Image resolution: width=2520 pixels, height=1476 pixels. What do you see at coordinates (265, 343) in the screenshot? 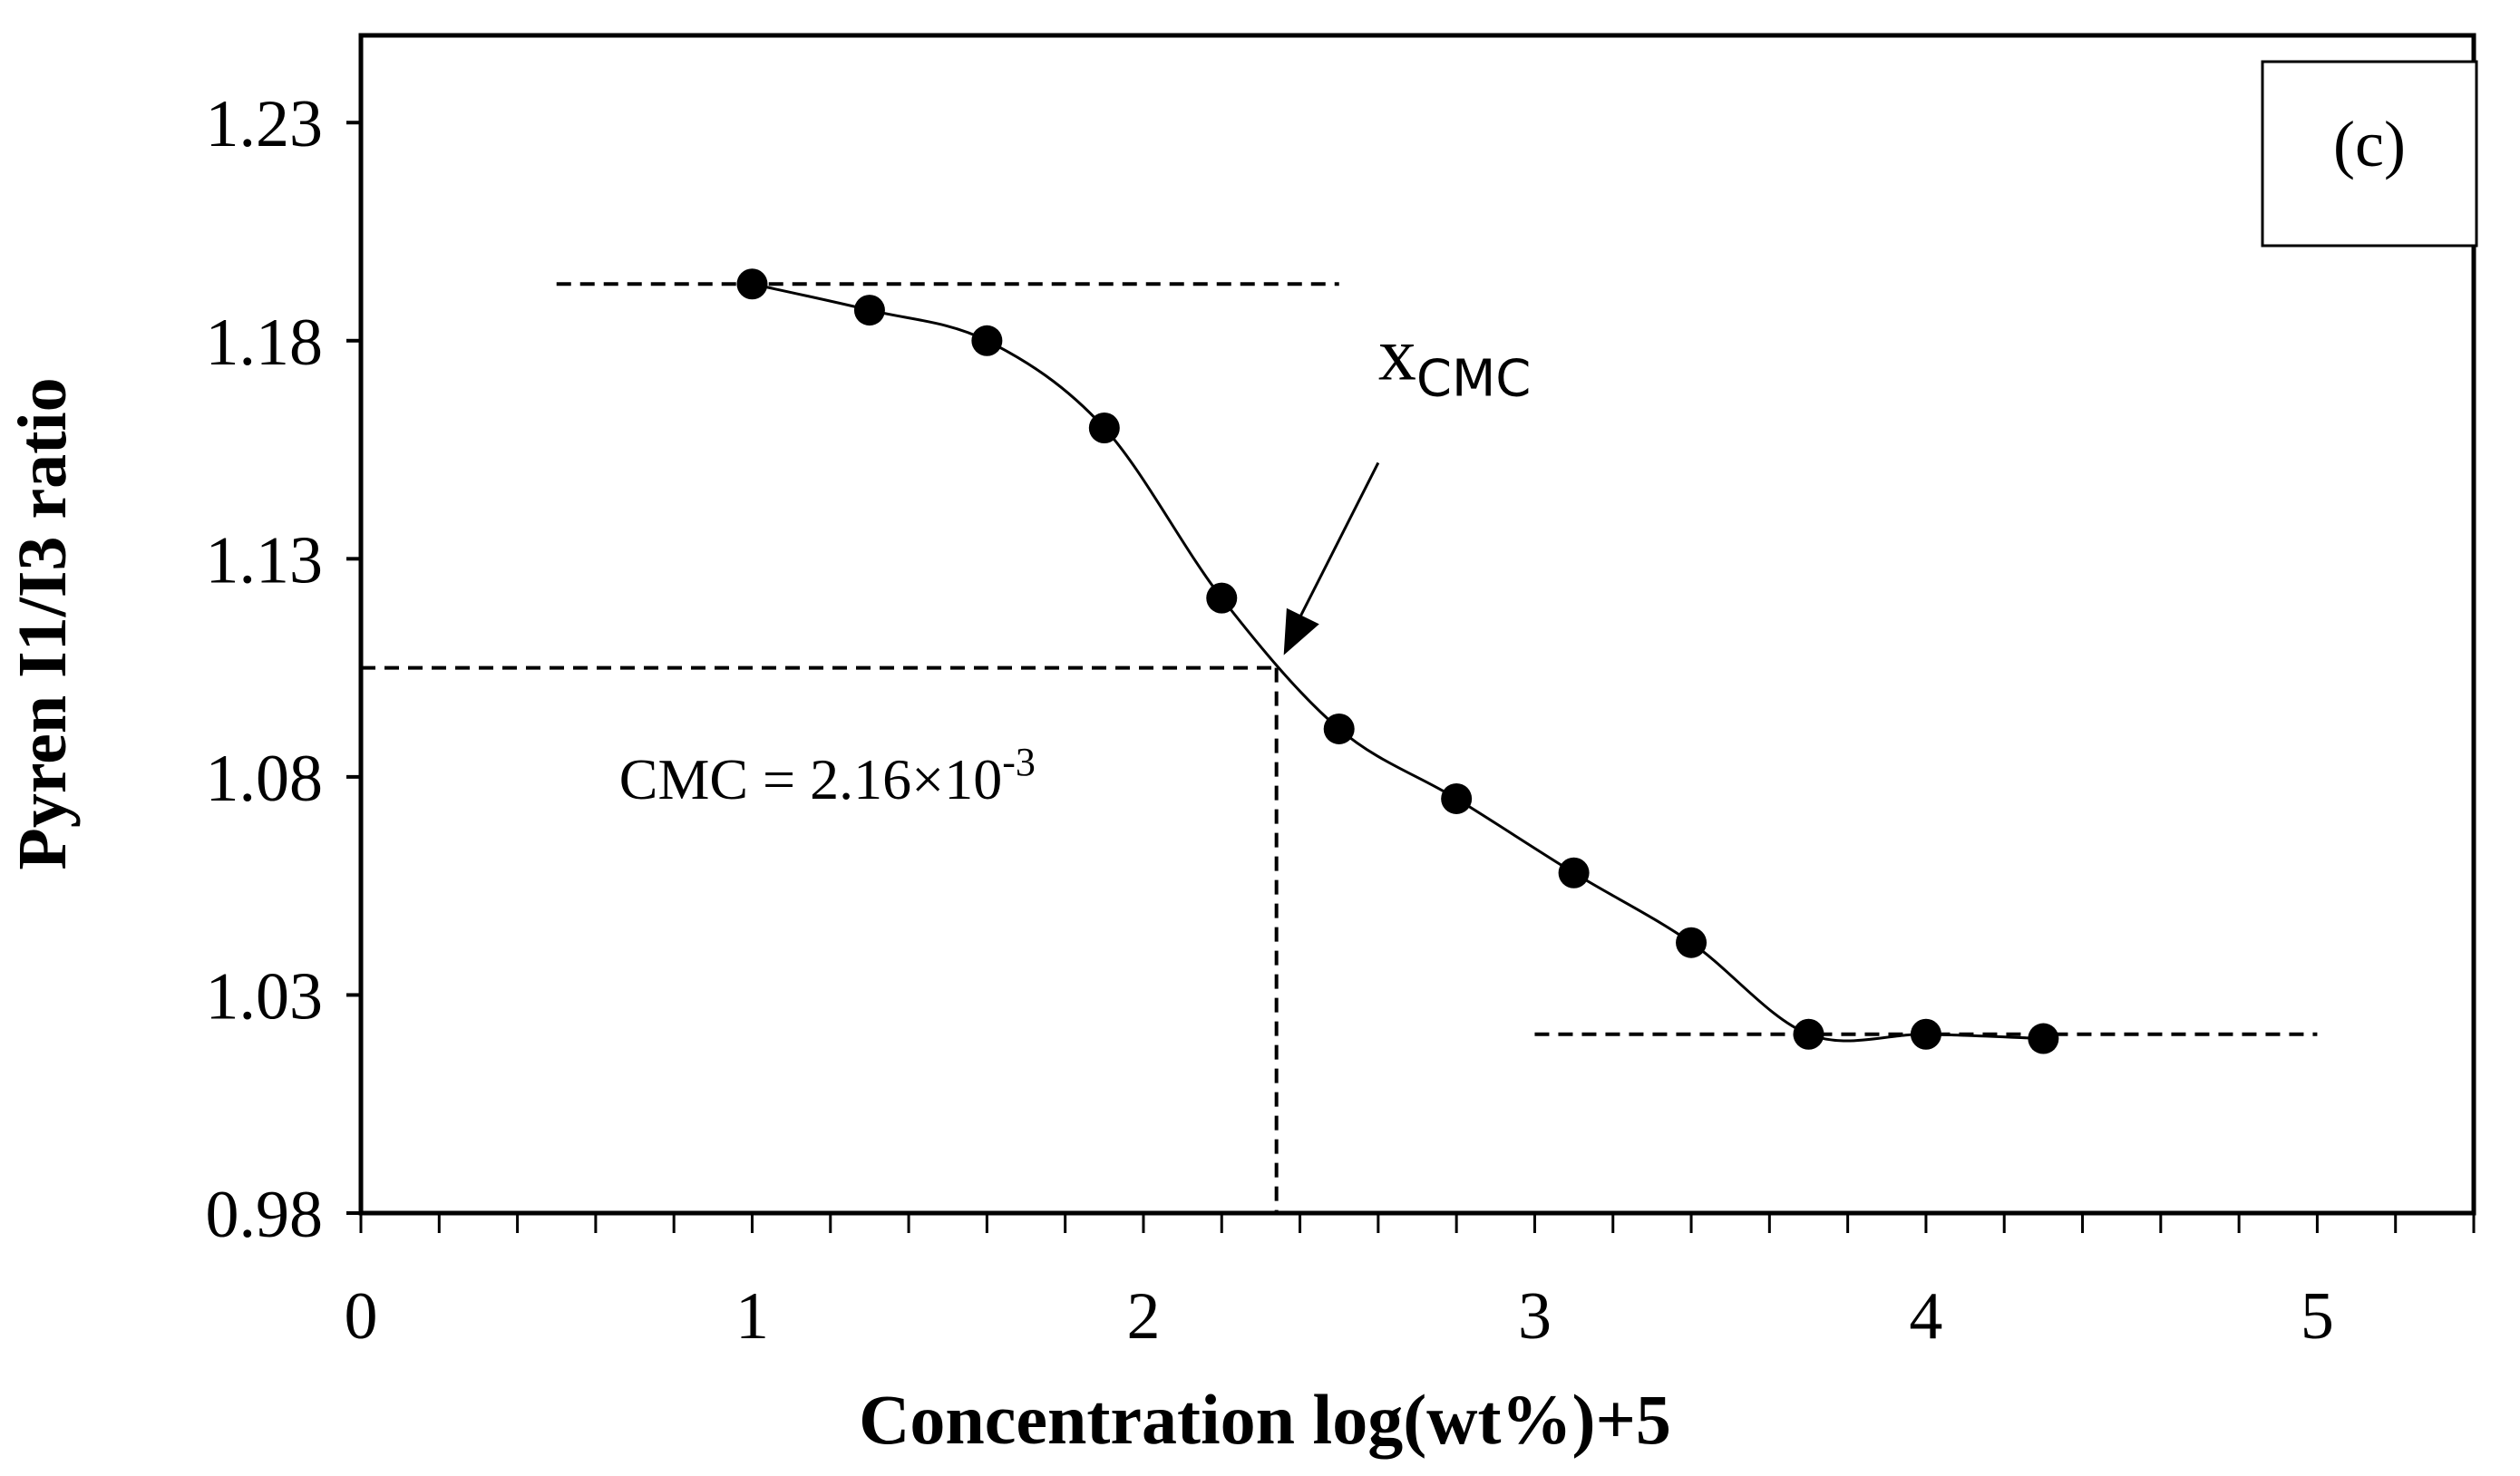
I see `y-tick-label: 1.18` at bounding box center [265, 343].